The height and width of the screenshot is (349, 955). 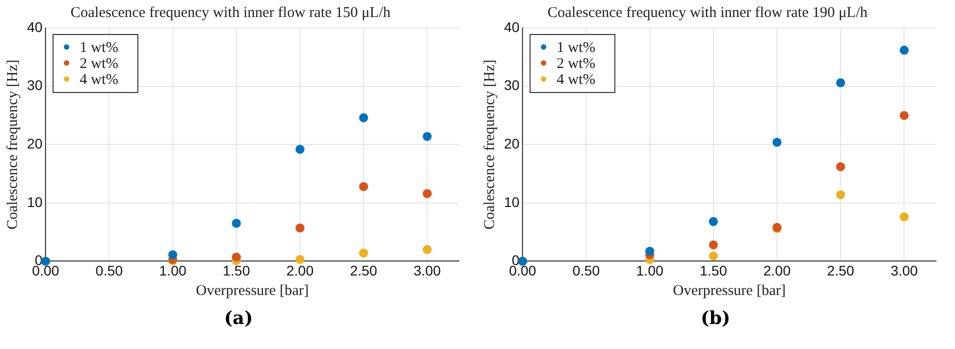 I want to click on chart-title: Coalescence frequency with inner flow rate 150 μL/h, so click(x=230, y=12).